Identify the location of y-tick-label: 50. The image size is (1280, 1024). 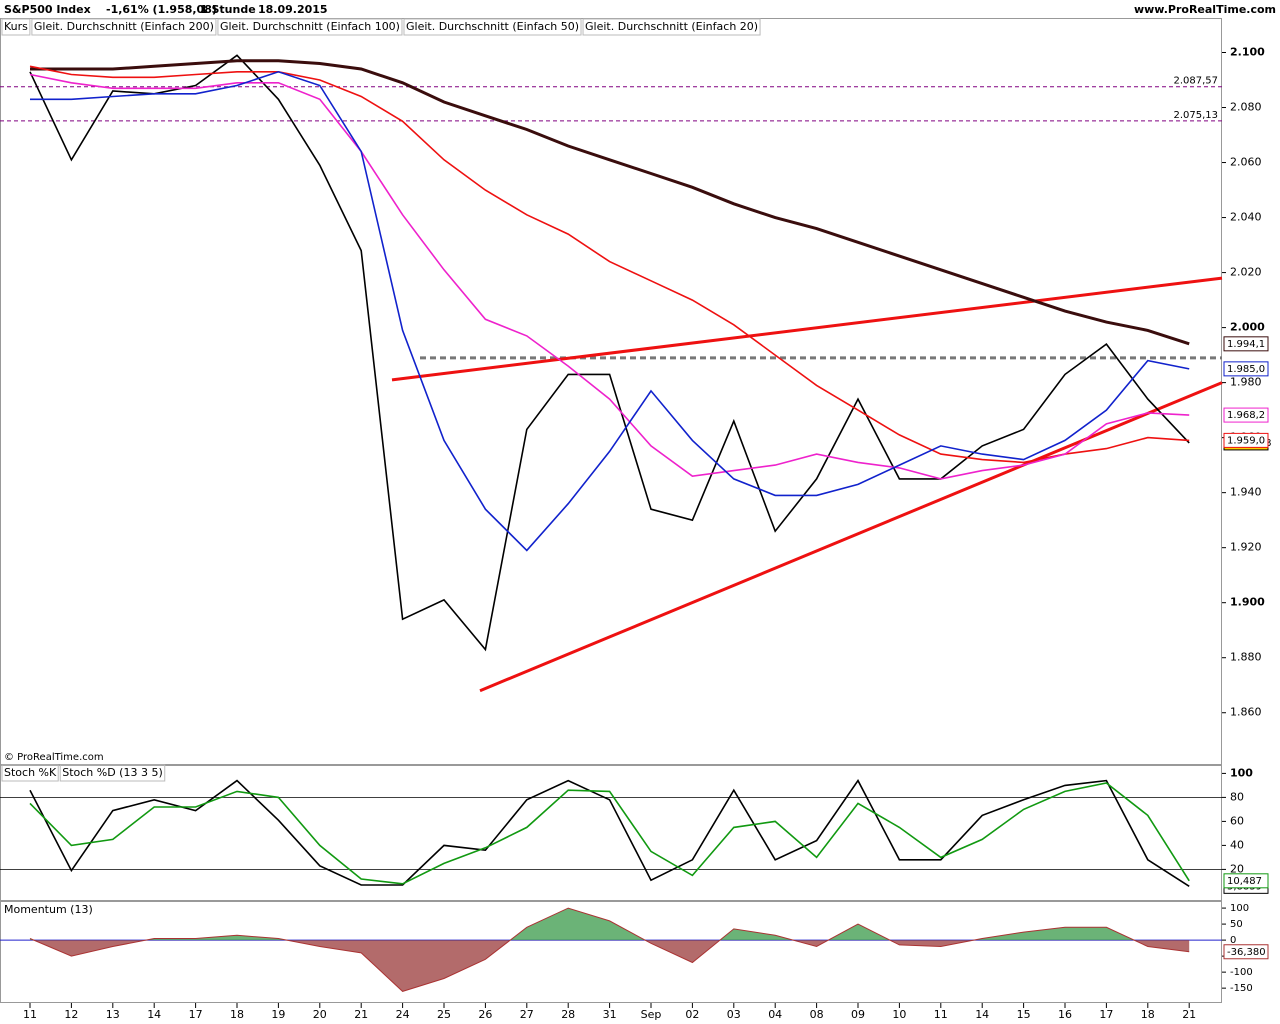
(1236, 924).